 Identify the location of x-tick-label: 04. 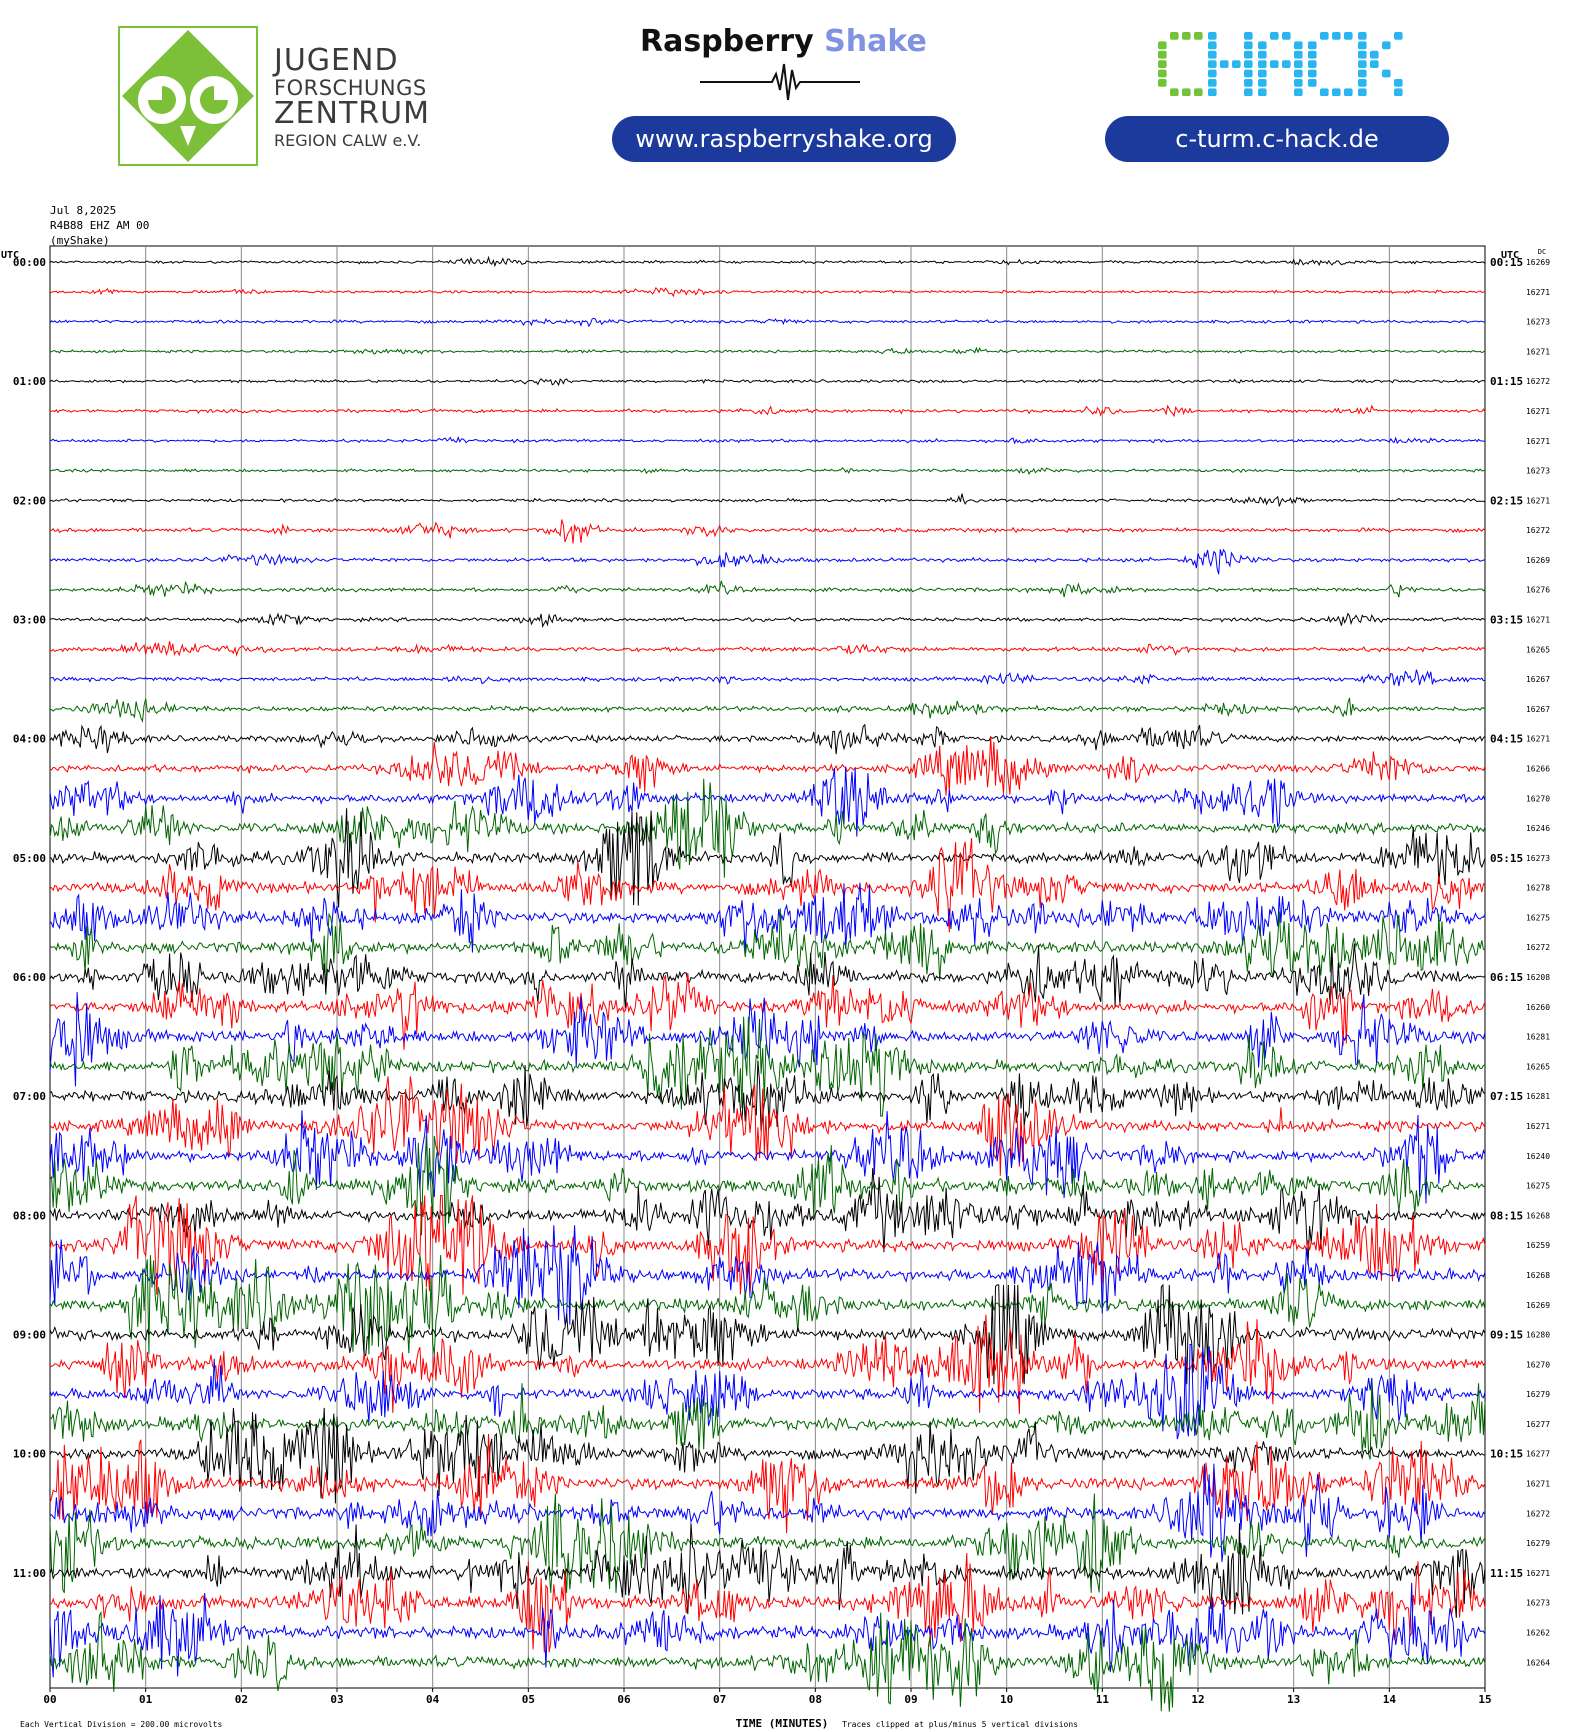
(433, 1699).